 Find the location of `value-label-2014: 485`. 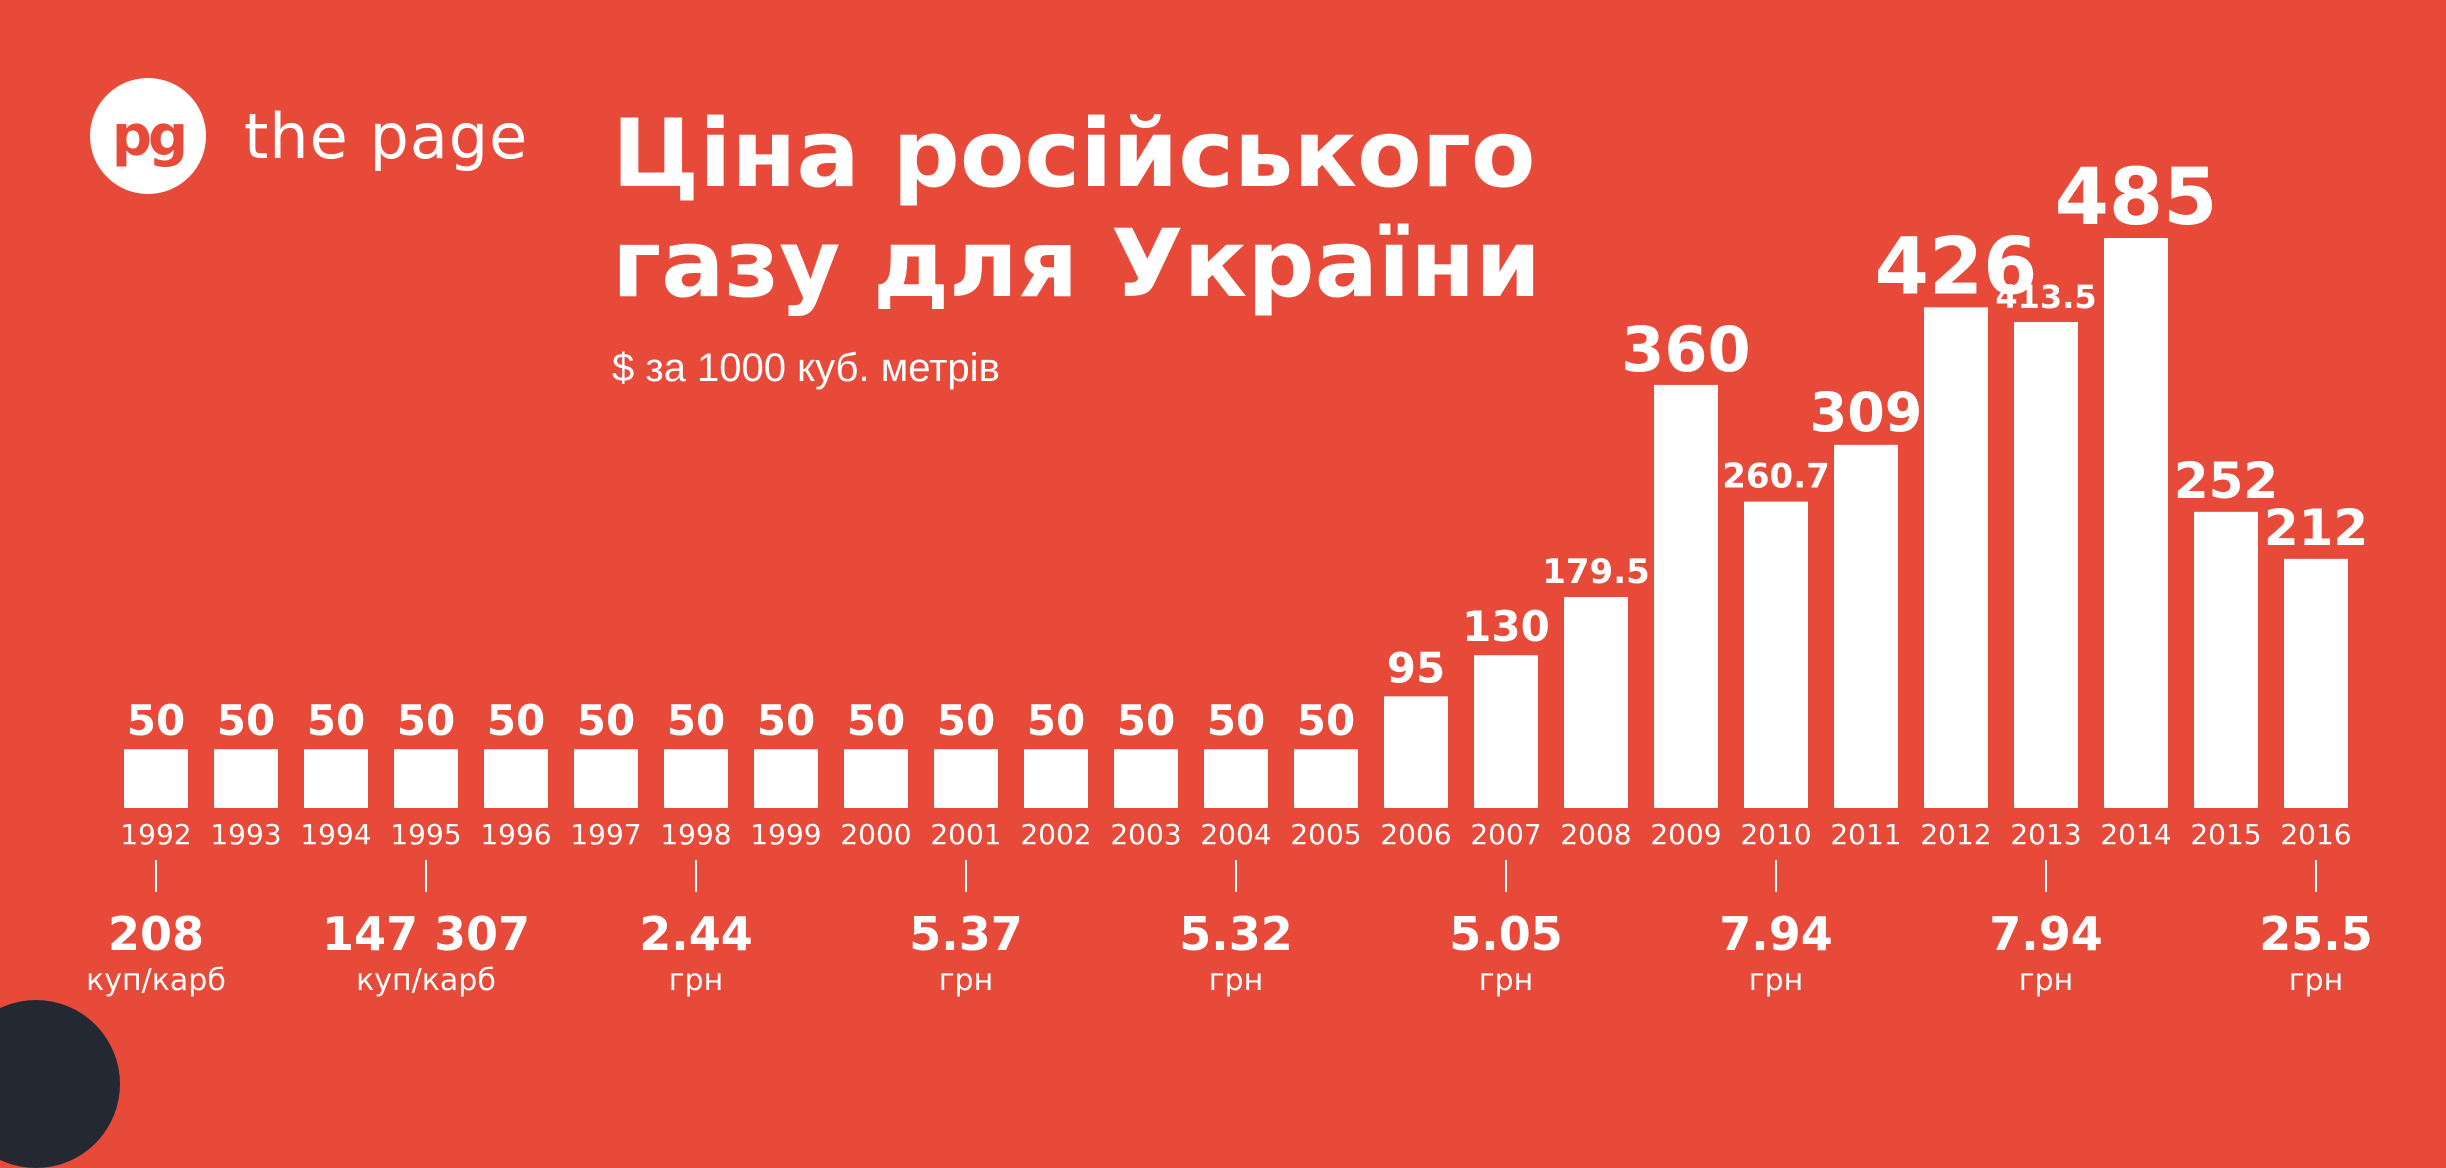

value-label-2014: 485 is located at coordinates (2136, 198).